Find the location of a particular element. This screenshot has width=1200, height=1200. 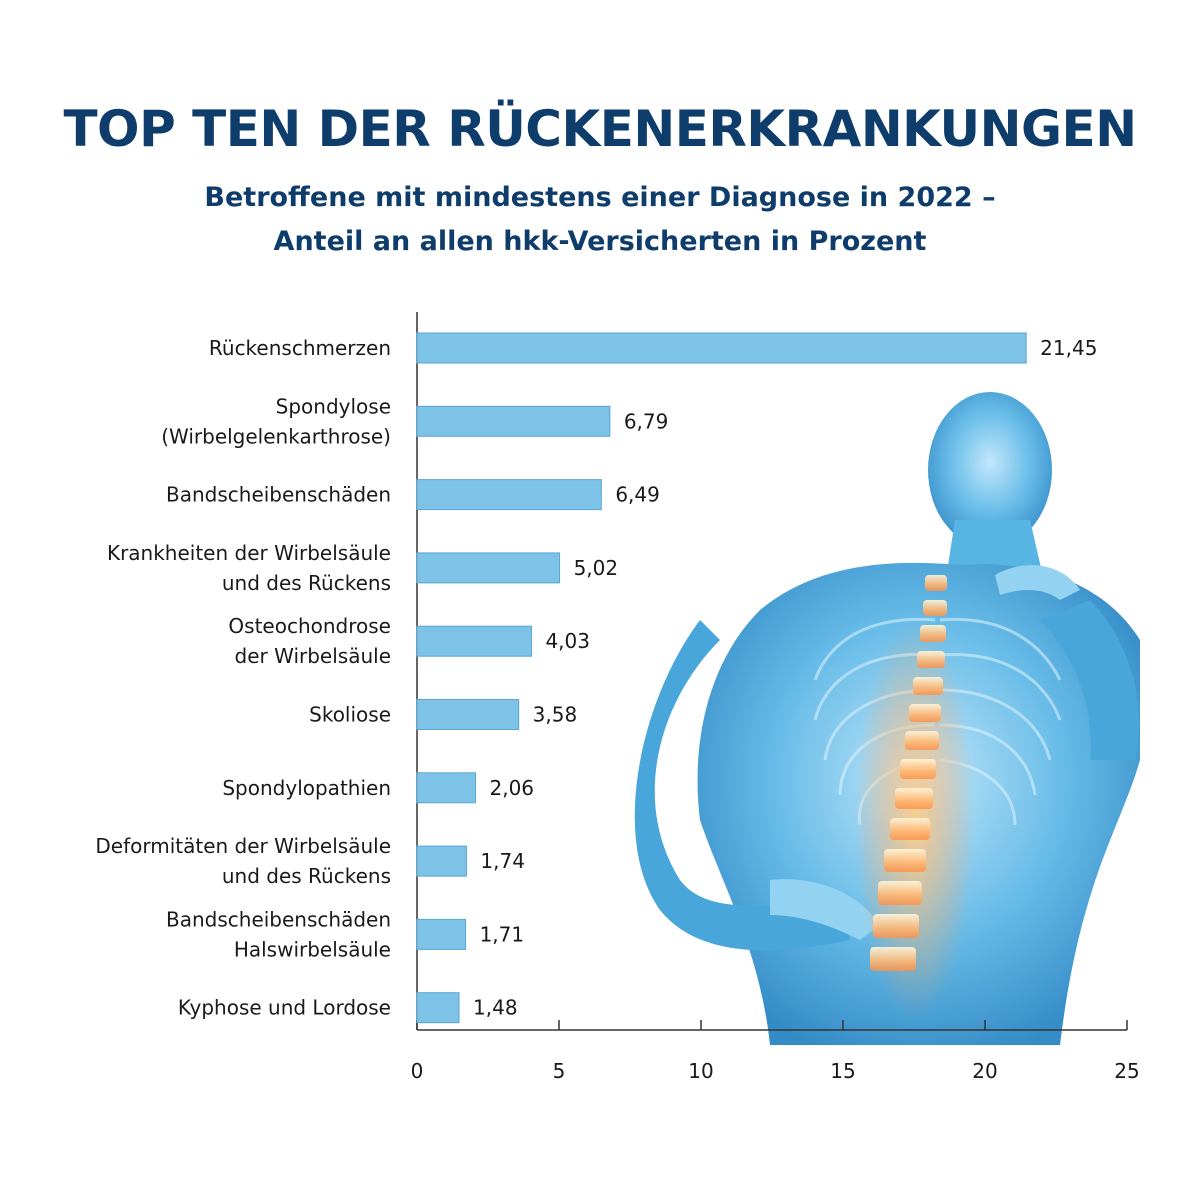

category-label-line: (Wirbelgelenkarthrose) is located at coordinates (276, 436).